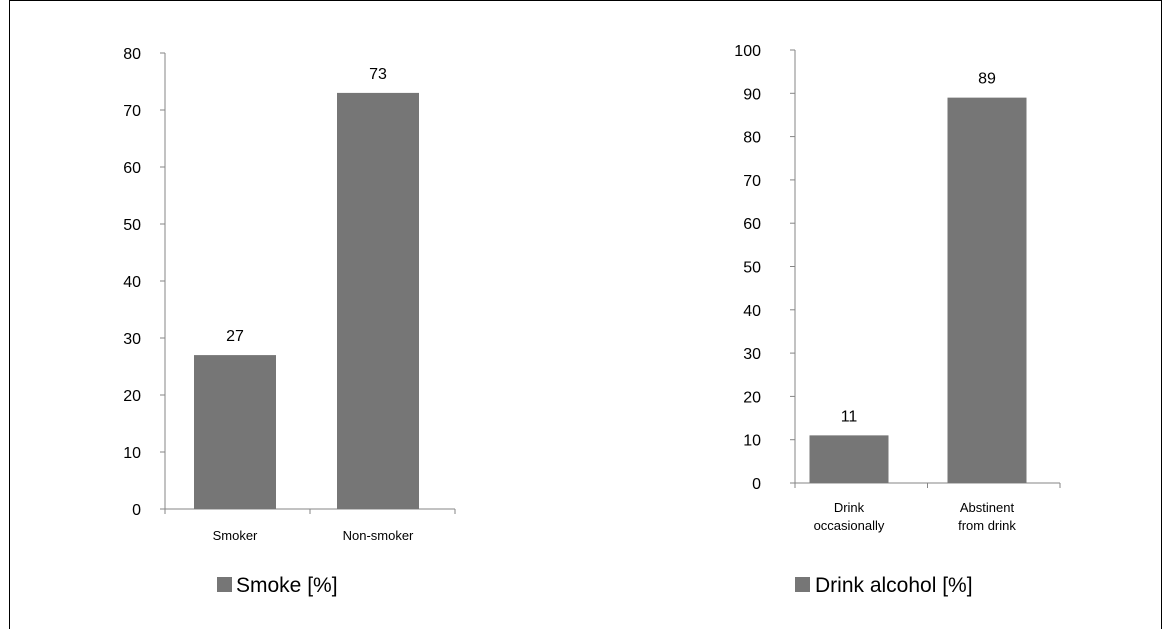  I want to click on category-label: Abstinent from drink, so click(987, 516).